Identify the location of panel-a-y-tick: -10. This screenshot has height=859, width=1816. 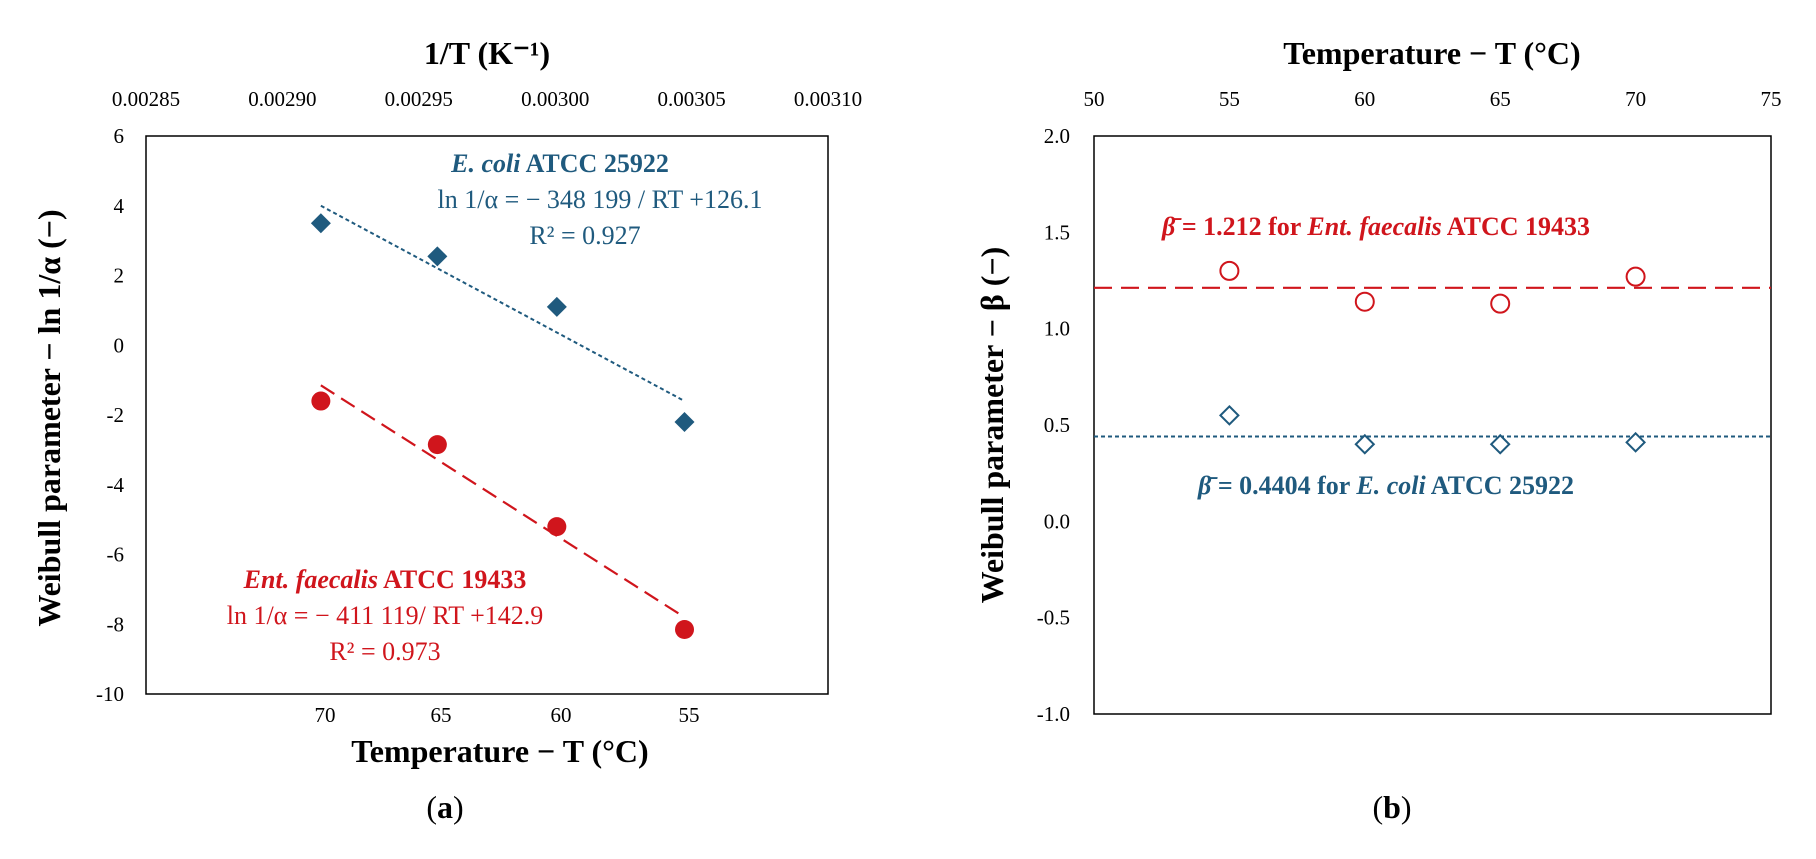
(110, 694).